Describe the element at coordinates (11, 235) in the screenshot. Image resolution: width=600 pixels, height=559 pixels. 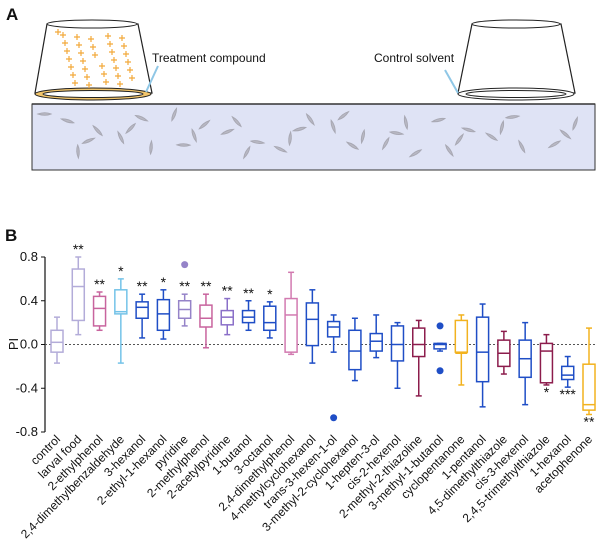
I see `panel-label: B` at that location.